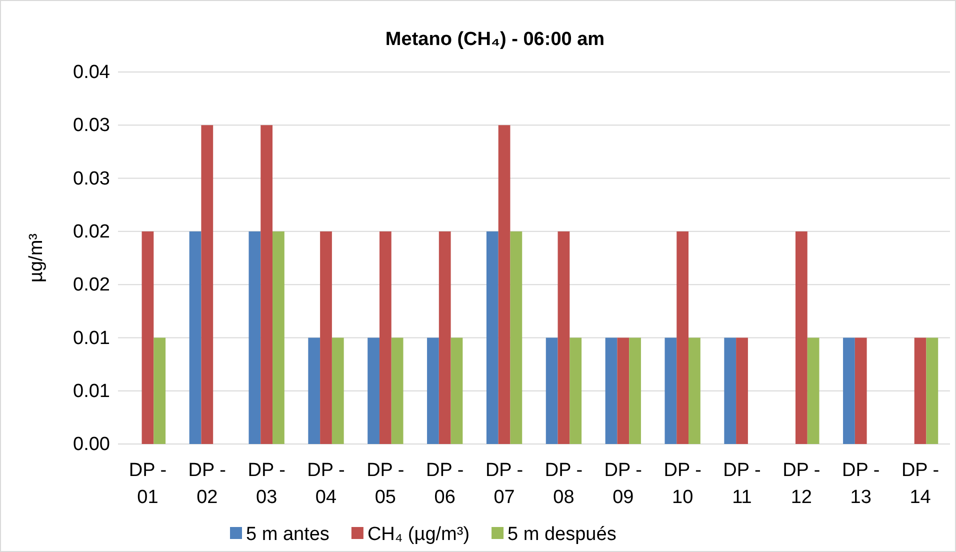 The width and height of the screenshot is (956, 552). Describe the element at coordinates (445, 484) in the screenshot. I see `x-tick-label: DP - 06` at that location.